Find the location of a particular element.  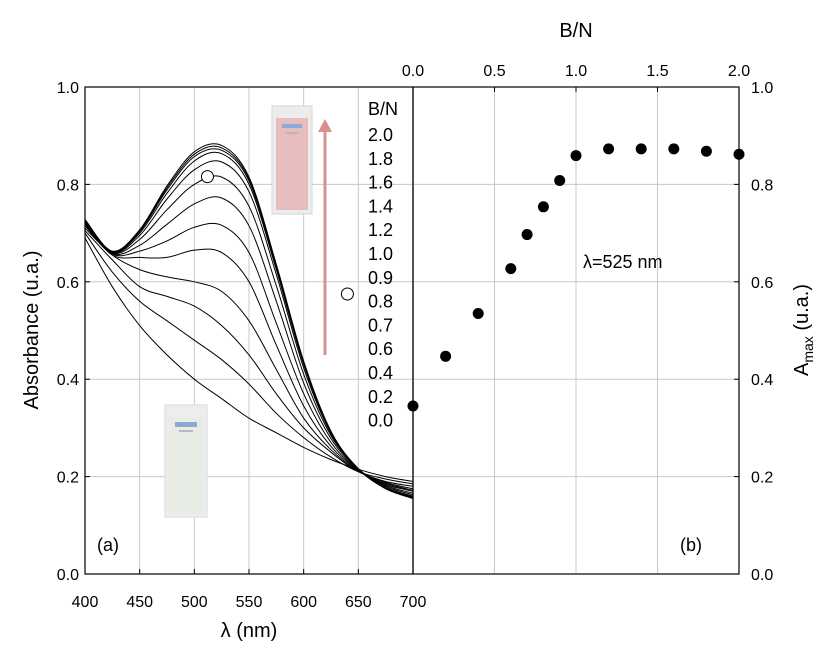

panel-b-y-label-main: A is located at coordinates (802, 369).